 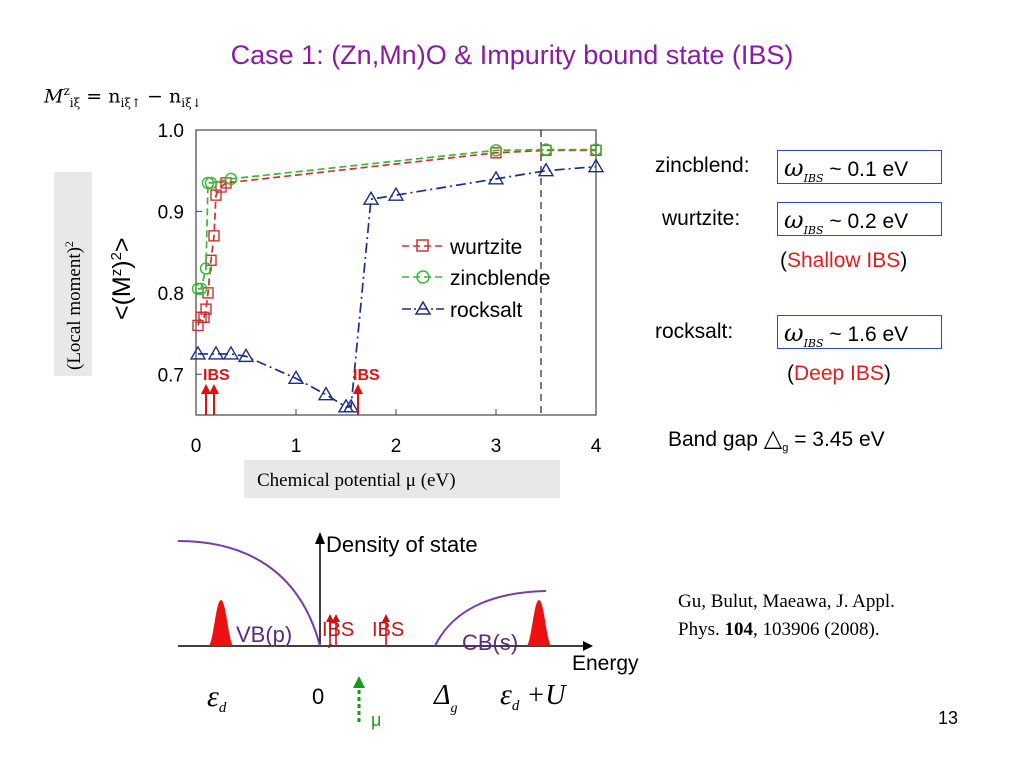 I want to click on rocksalt-line, so click(x=397, y=286).